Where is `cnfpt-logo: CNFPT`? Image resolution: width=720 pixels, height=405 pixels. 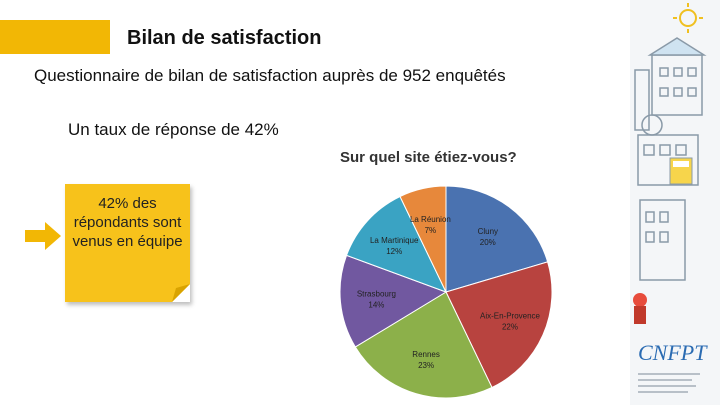
cnfpt-logo: CNFPT is located at coordinates (675, 369).